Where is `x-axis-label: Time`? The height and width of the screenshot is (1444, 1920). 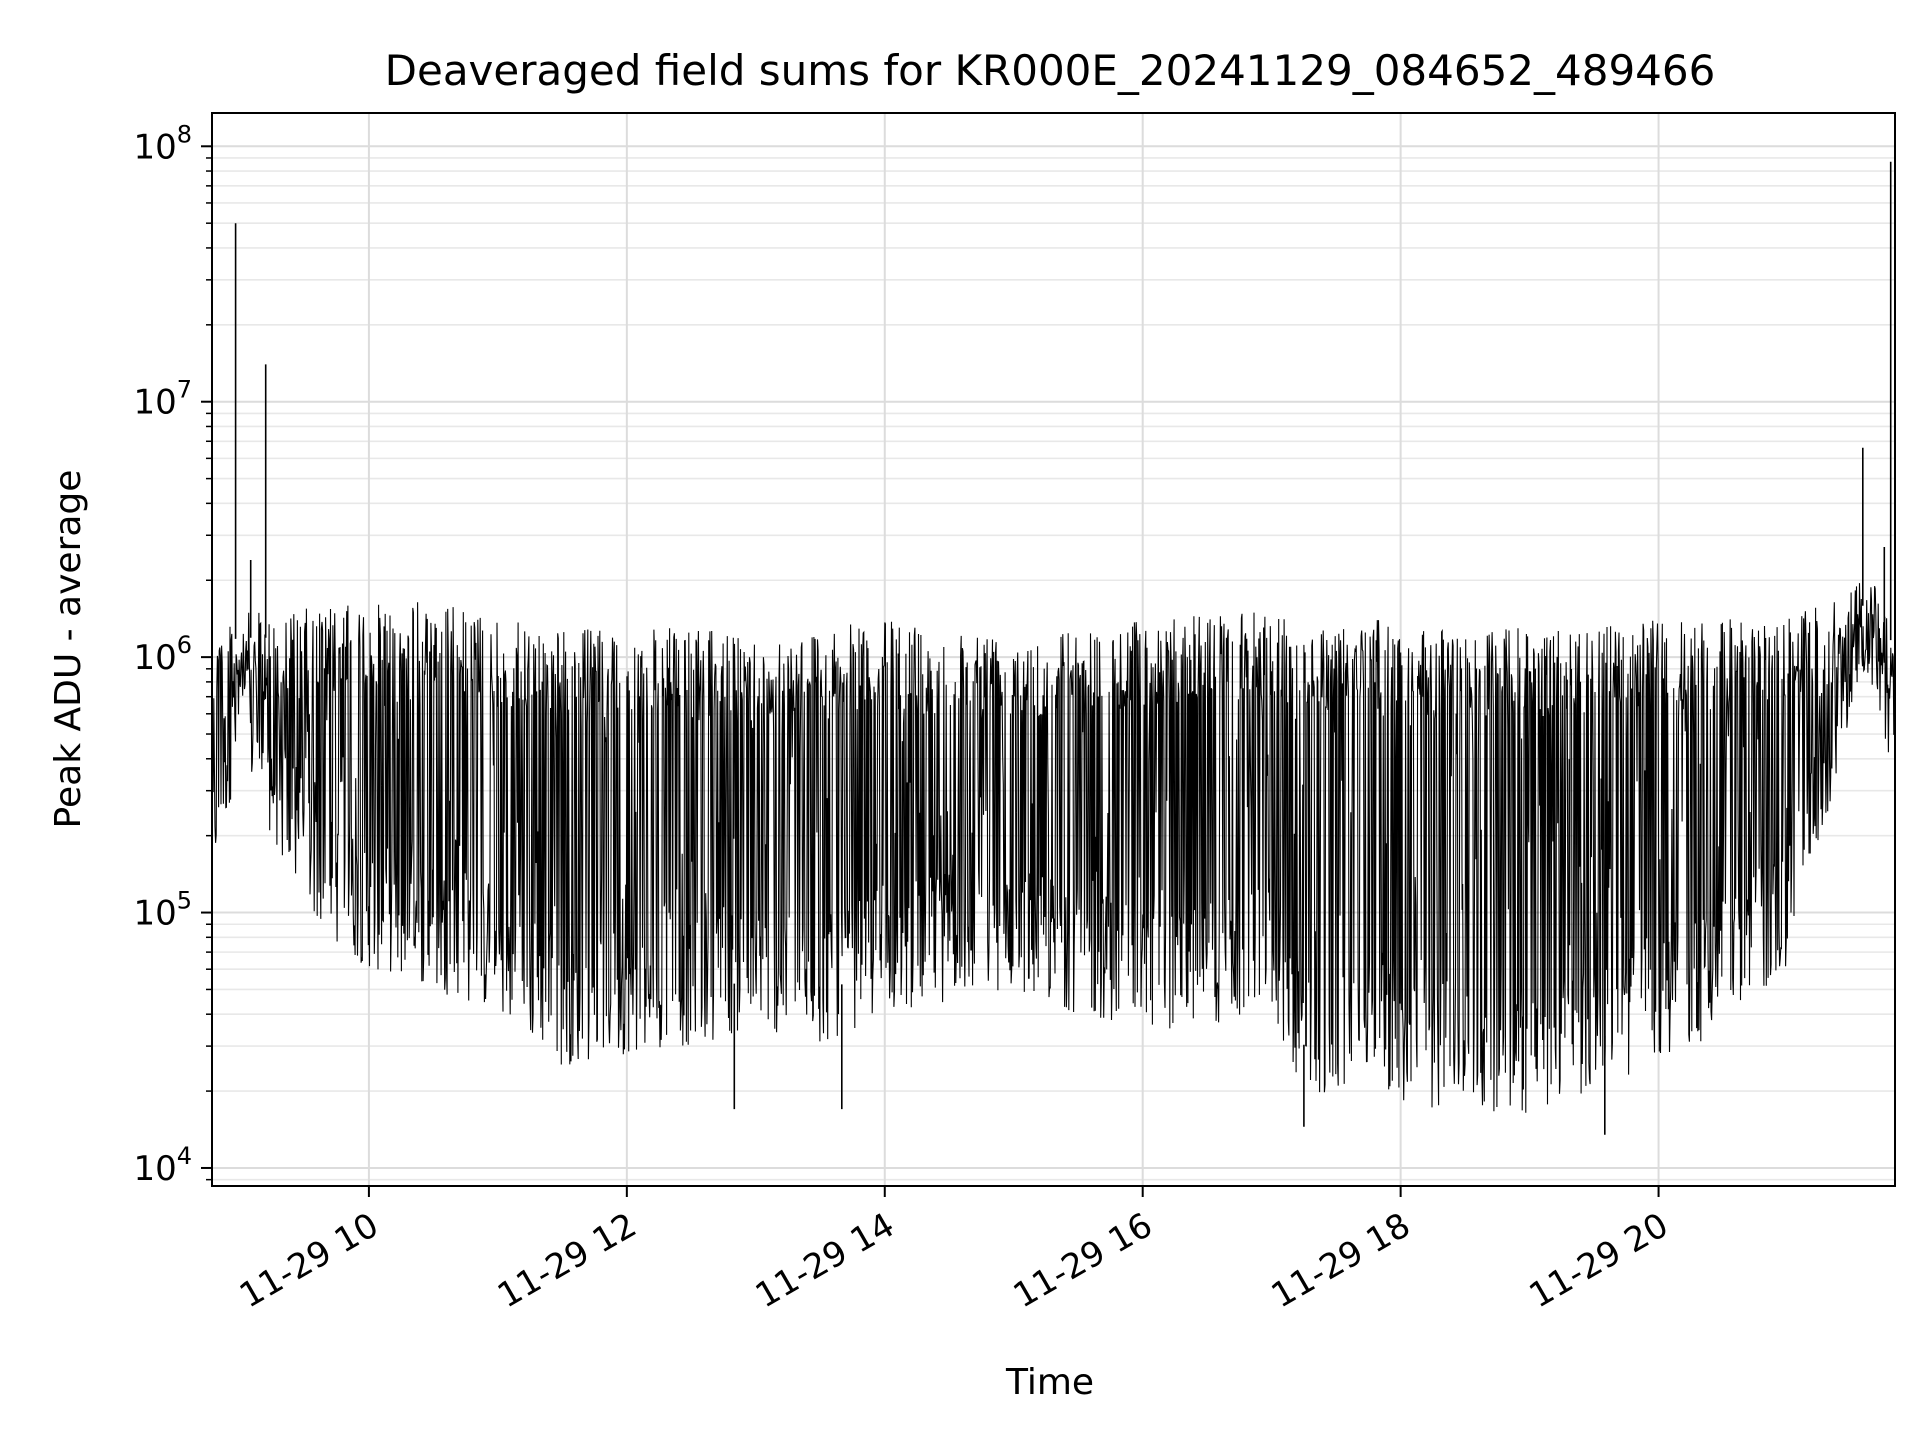
x-axis-label: Time is located at coordinates (1049, 1382).